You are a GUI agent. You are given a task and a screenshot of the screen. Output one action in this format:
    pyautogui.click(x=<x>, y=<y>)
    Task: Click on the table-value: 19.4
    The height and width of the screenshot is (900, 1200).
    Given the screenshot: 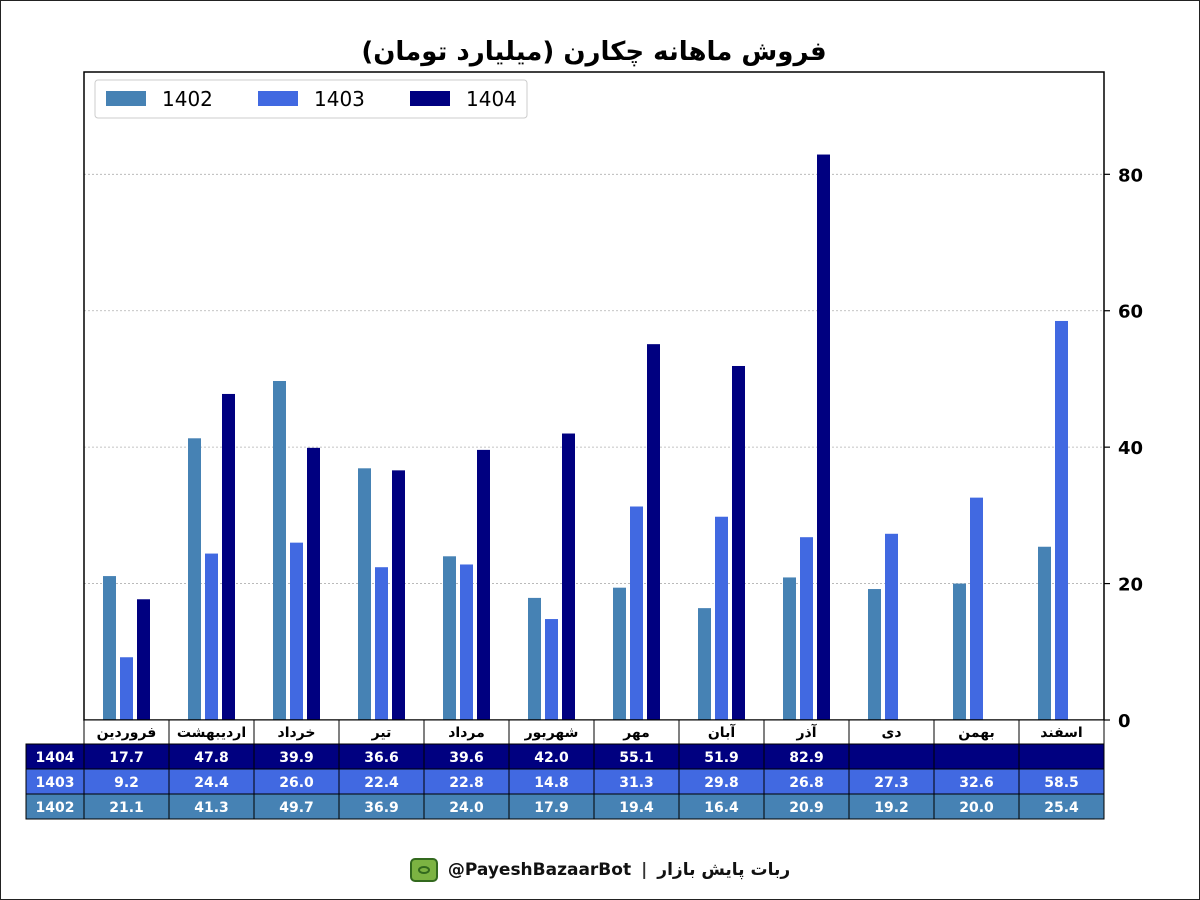 What is the action you would take?
    pyautogui.click(x=636, y=808)
    